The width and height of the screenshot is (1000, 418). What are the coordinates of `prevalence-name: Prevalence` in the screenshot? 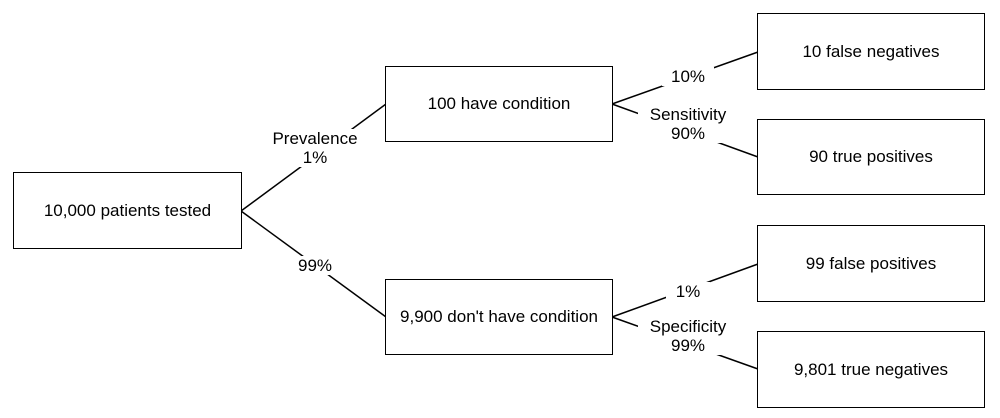 It's located at (315, 138).